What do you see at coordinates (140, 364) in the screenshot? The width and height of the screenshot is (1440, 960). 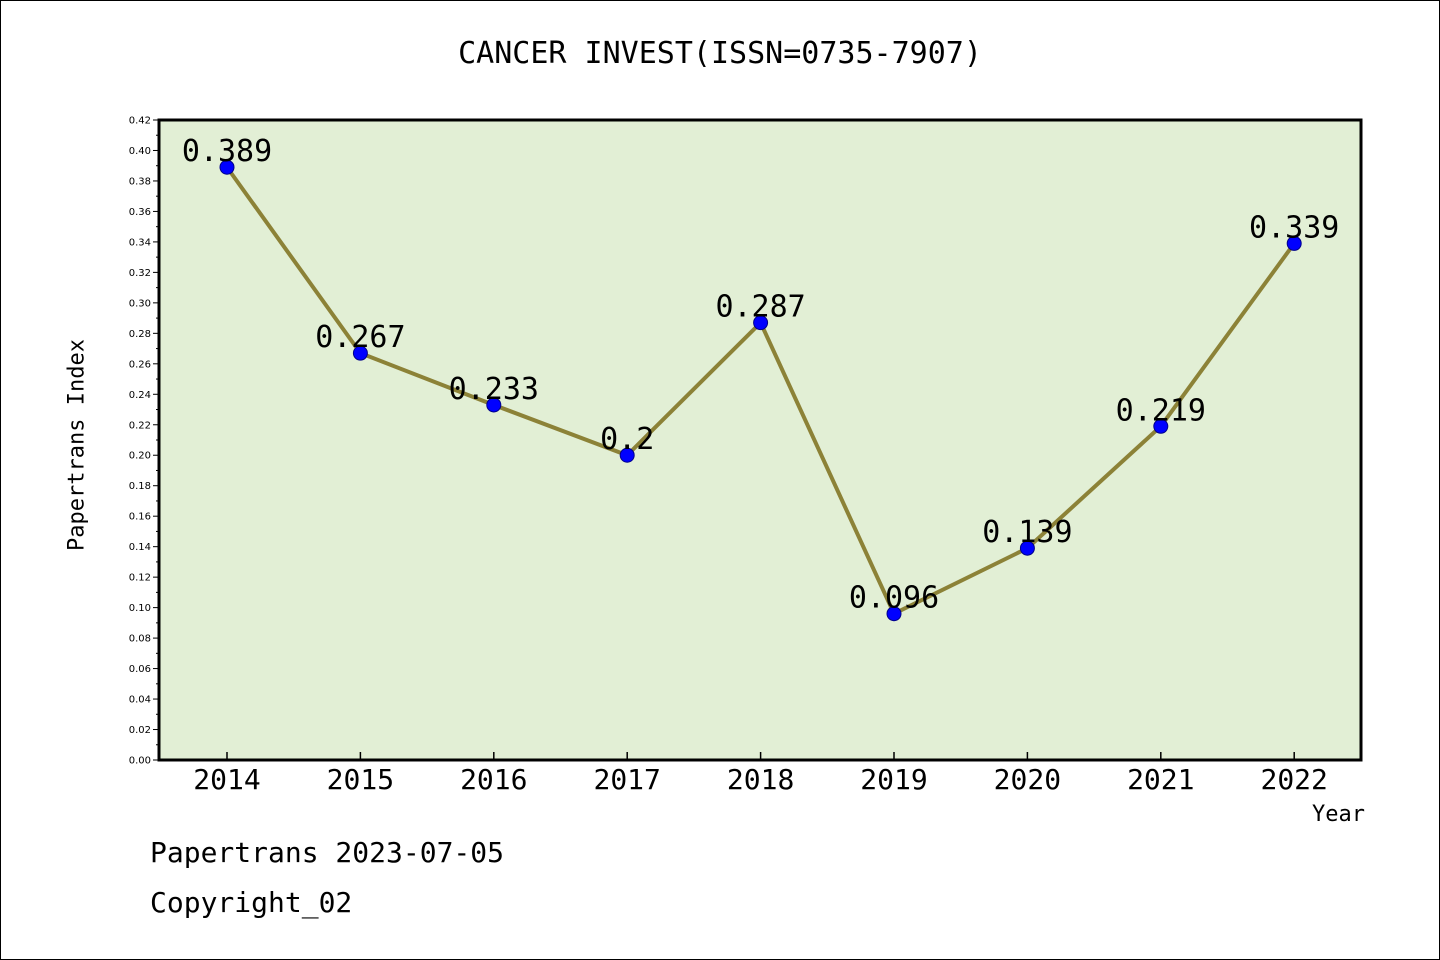 I see `y-tick-label: 0.26` at bounding box center [140, 364].